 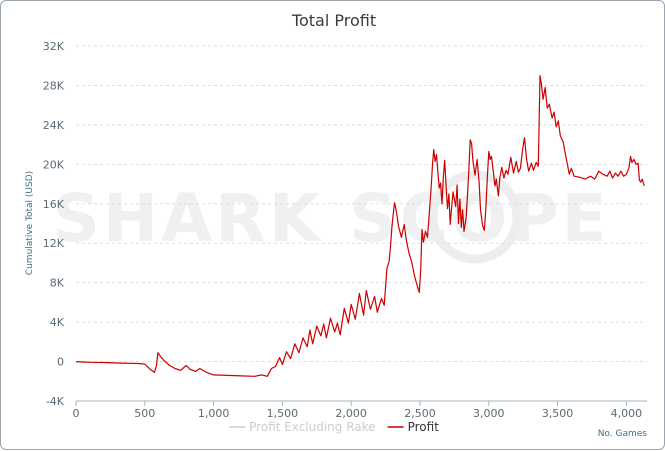 What do you see at coordinates (623, 434) in the screenshot?
I see `x-axis-label: No. Games` at bounding box center [623, 434].